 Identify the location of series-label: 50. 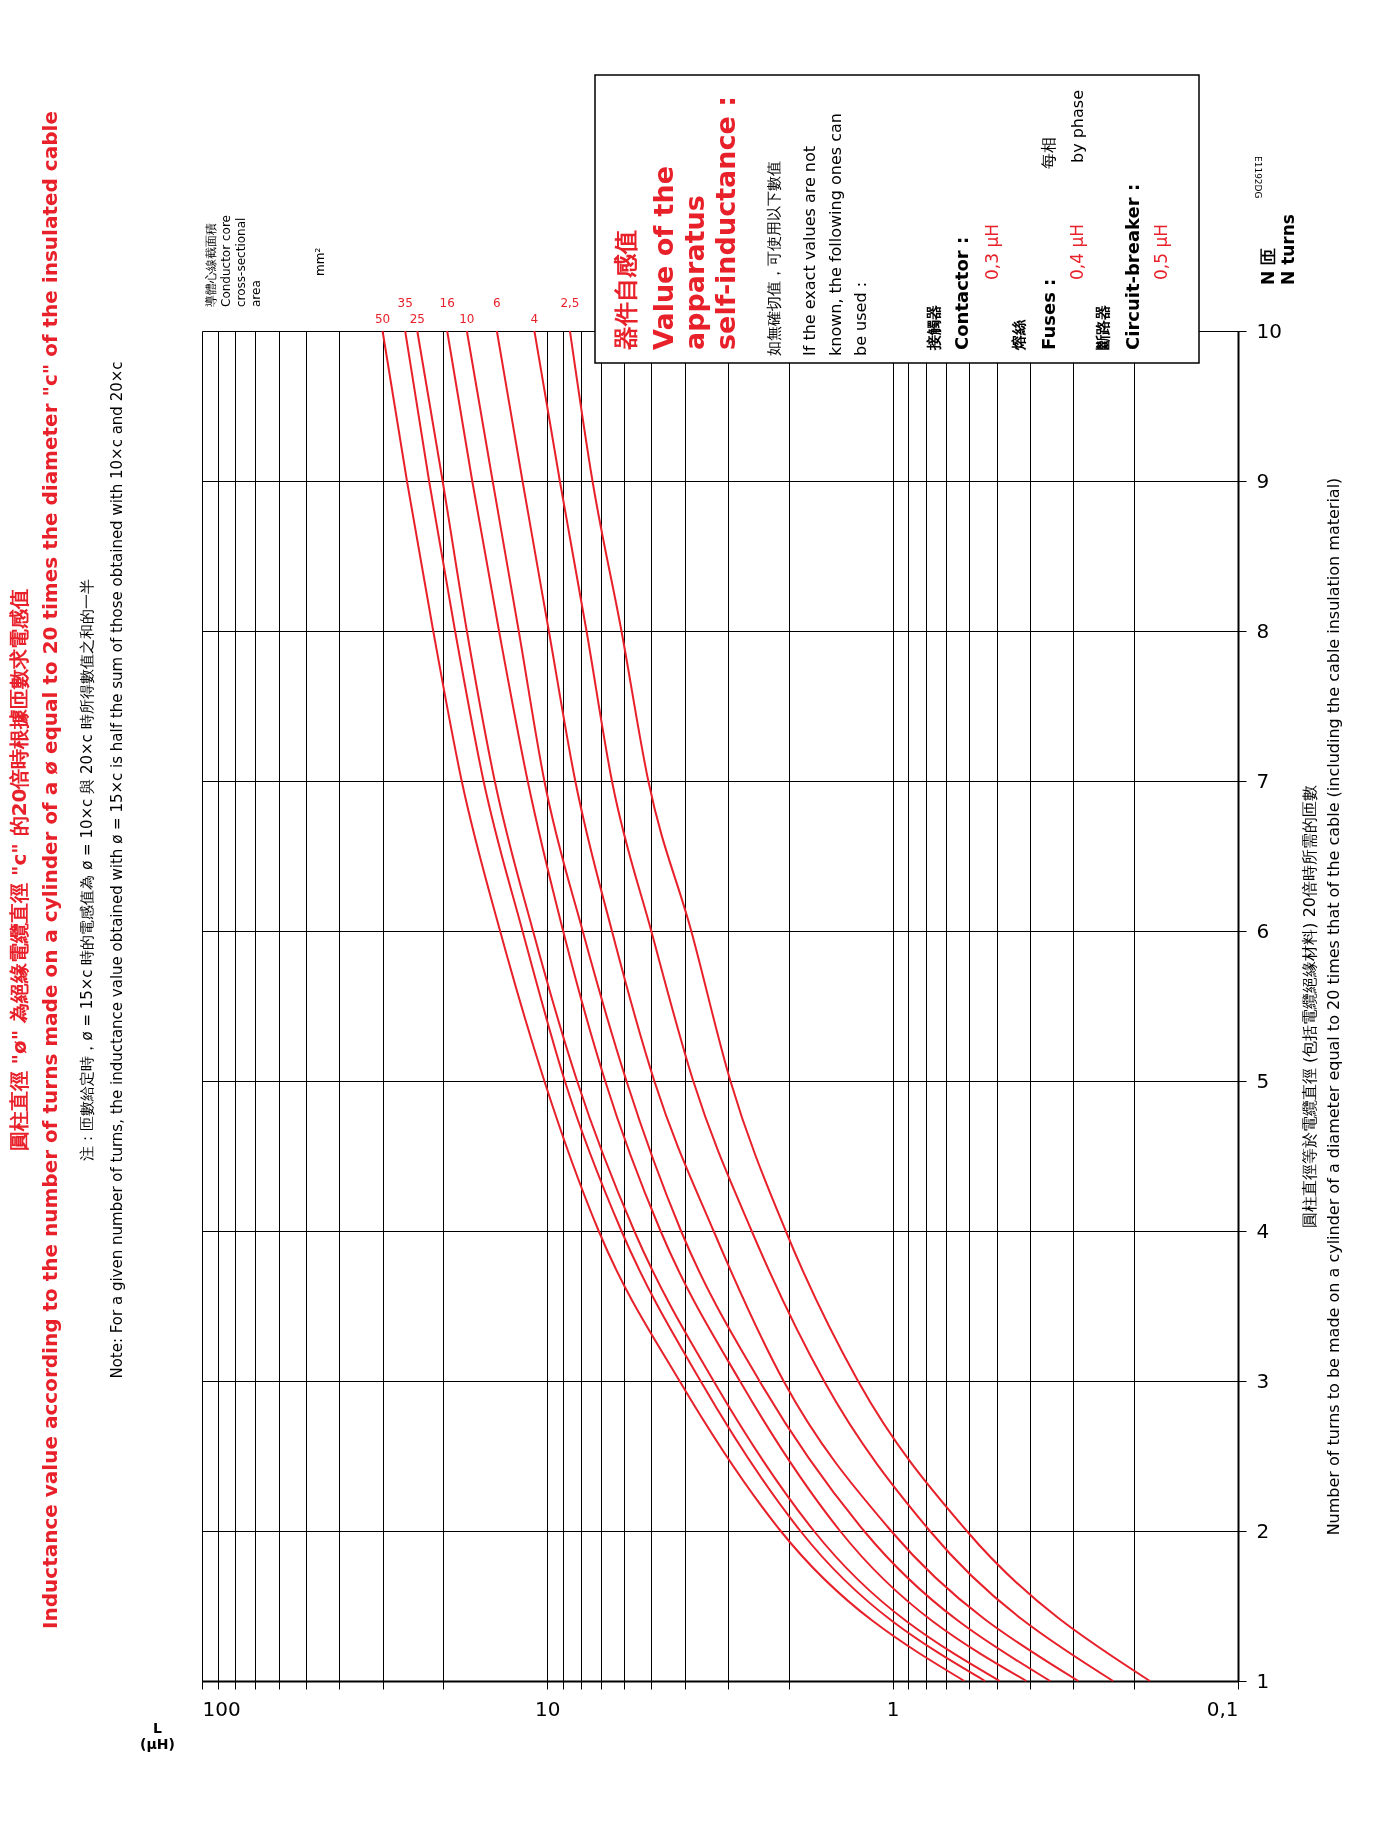
(382, 319).